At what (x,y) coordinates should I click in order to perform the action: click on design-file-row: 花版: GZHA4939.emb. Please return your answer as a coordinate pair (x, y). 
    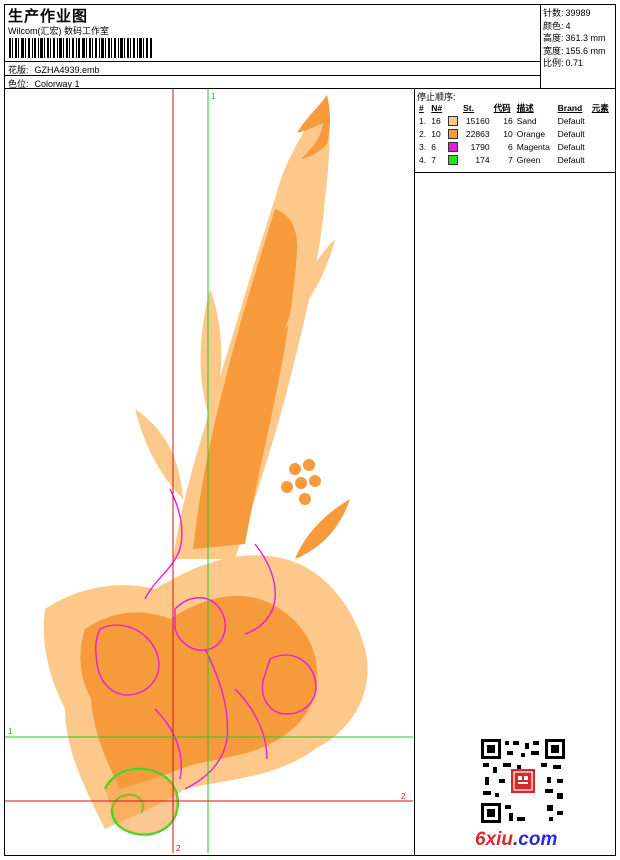
    Looking at the image, I should click on (54, 69).